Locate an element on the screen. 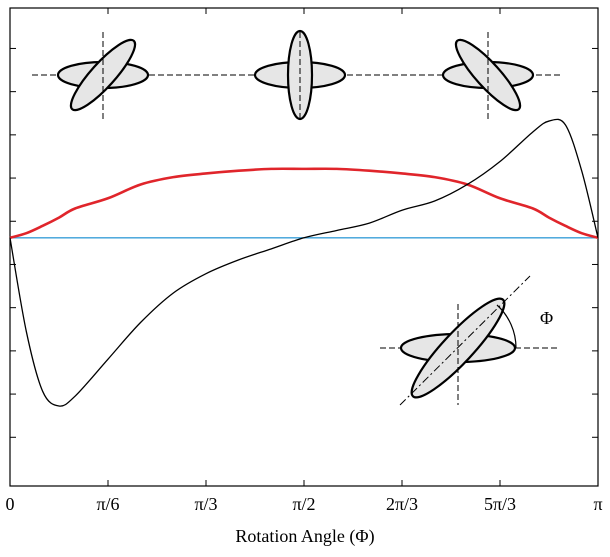 This screenshot has height=557, width=610. x-tick-label: 2π/3 is located at coordinates (402, 504).